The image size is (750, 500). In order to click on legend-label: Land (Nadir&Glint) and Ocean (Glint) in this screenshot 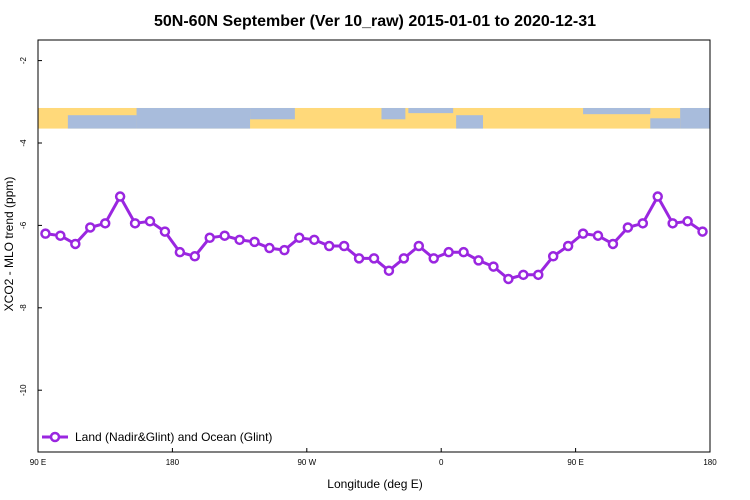, I will do `click(173, 437)`.